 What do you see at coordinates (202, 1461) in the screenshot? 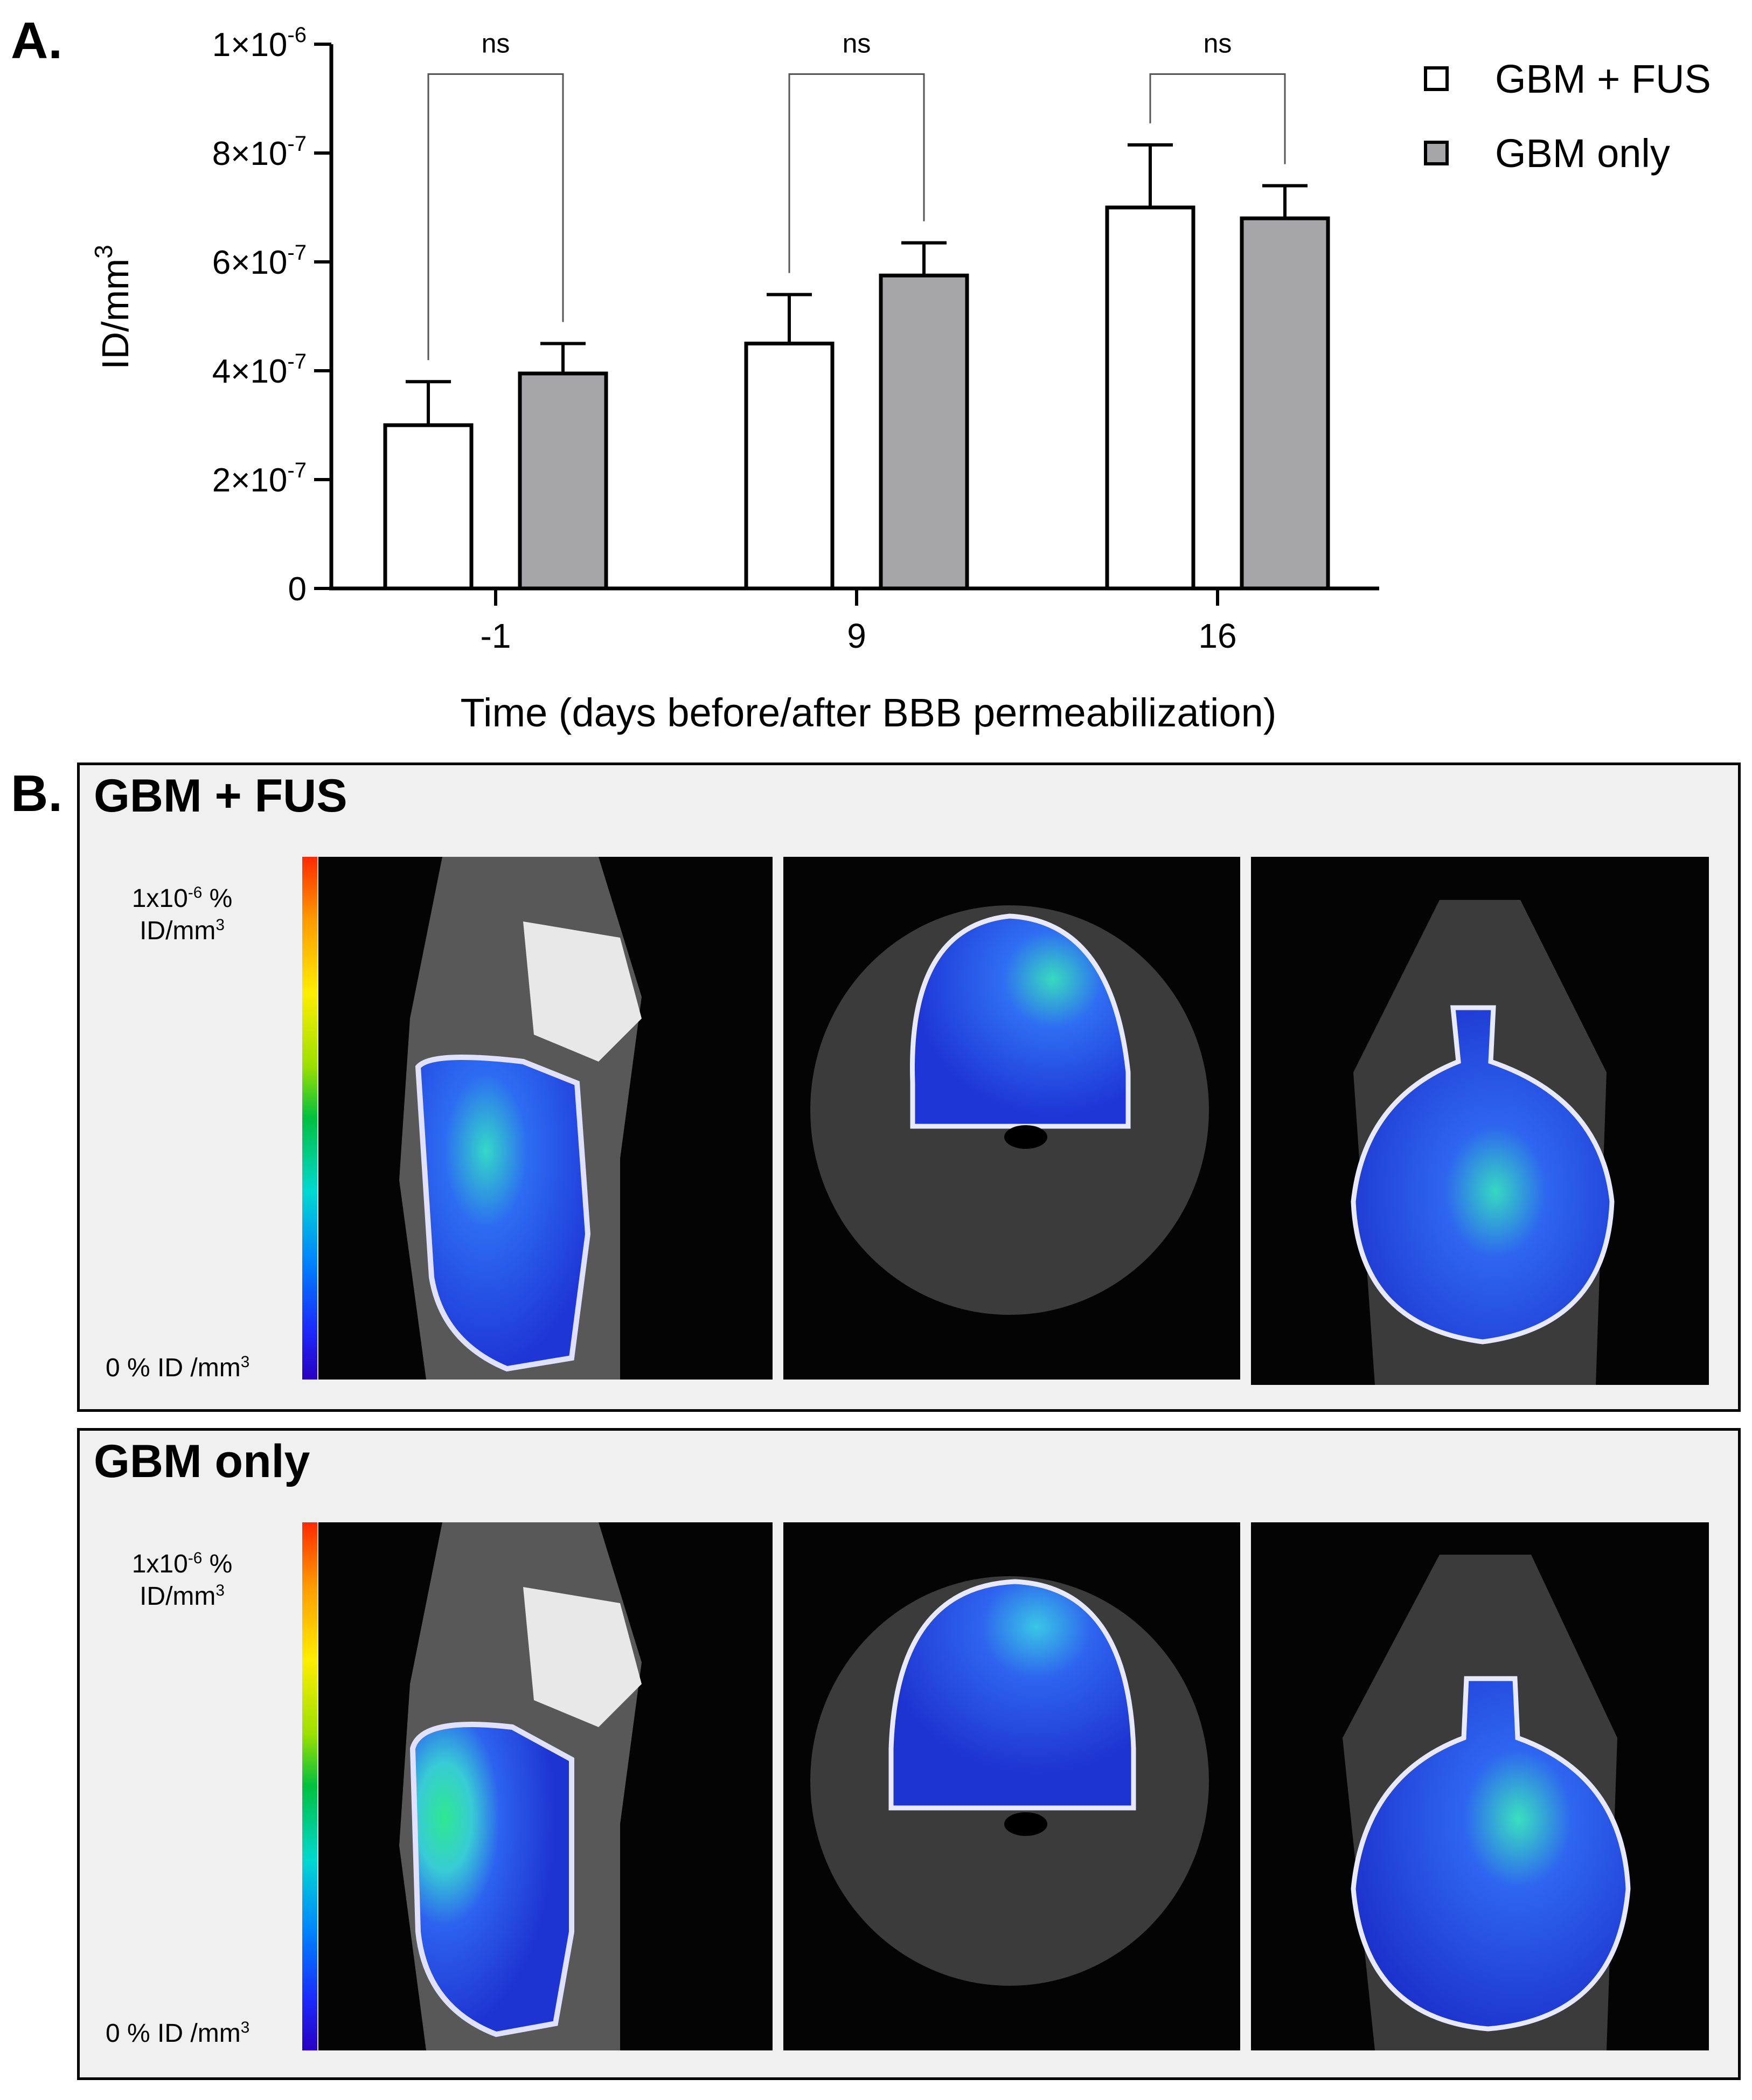
I see `group-title: GBM only` at bounding box center [202, 1461].